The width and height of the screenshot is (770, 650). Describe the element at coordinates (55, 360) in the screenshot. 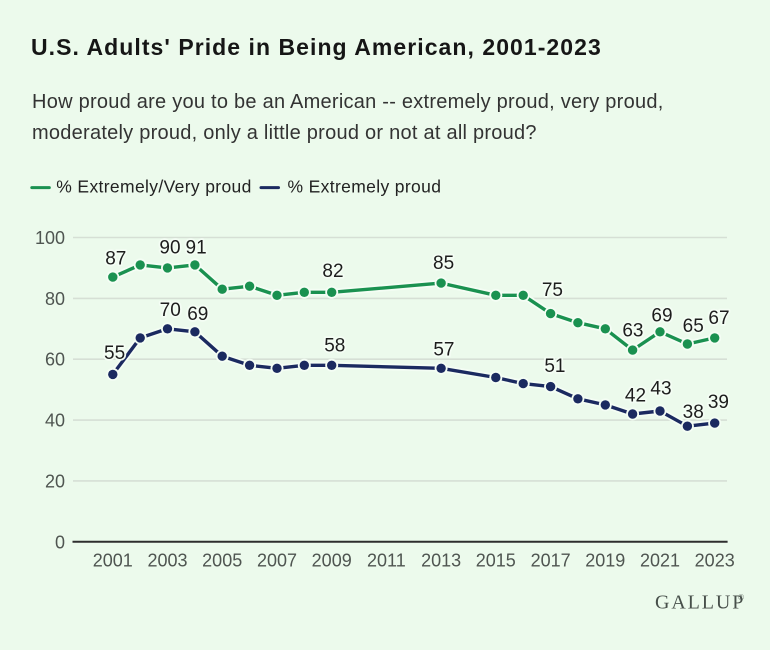

I see `svg-text: 60` at that location.